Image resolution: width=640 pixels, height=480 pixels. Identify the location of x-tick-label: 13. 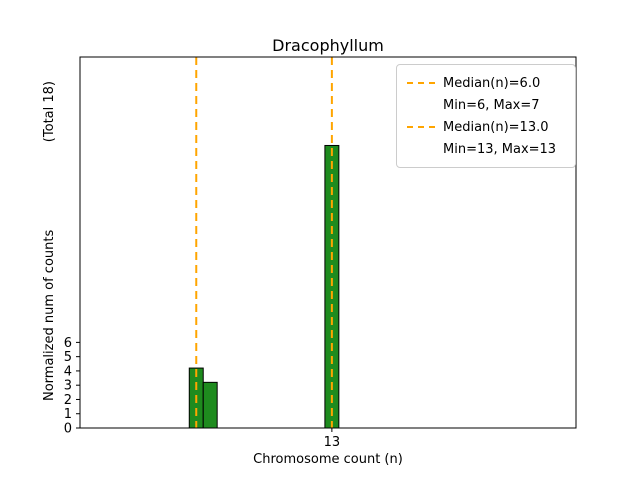
(332, 442).